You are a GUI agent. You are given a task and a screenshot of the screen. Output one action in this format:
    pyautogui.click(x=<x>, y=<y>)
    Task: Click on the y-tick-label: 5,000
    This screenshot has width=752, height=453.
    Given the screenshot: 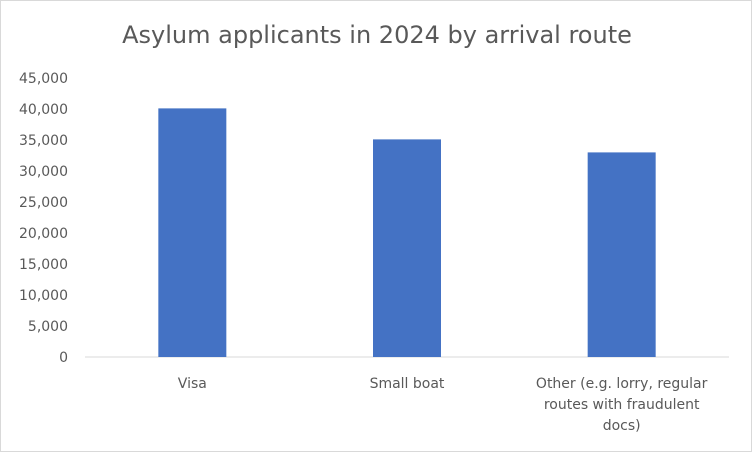 What is the action you would take?
    pyautogui.click(x=48, y=327)
    